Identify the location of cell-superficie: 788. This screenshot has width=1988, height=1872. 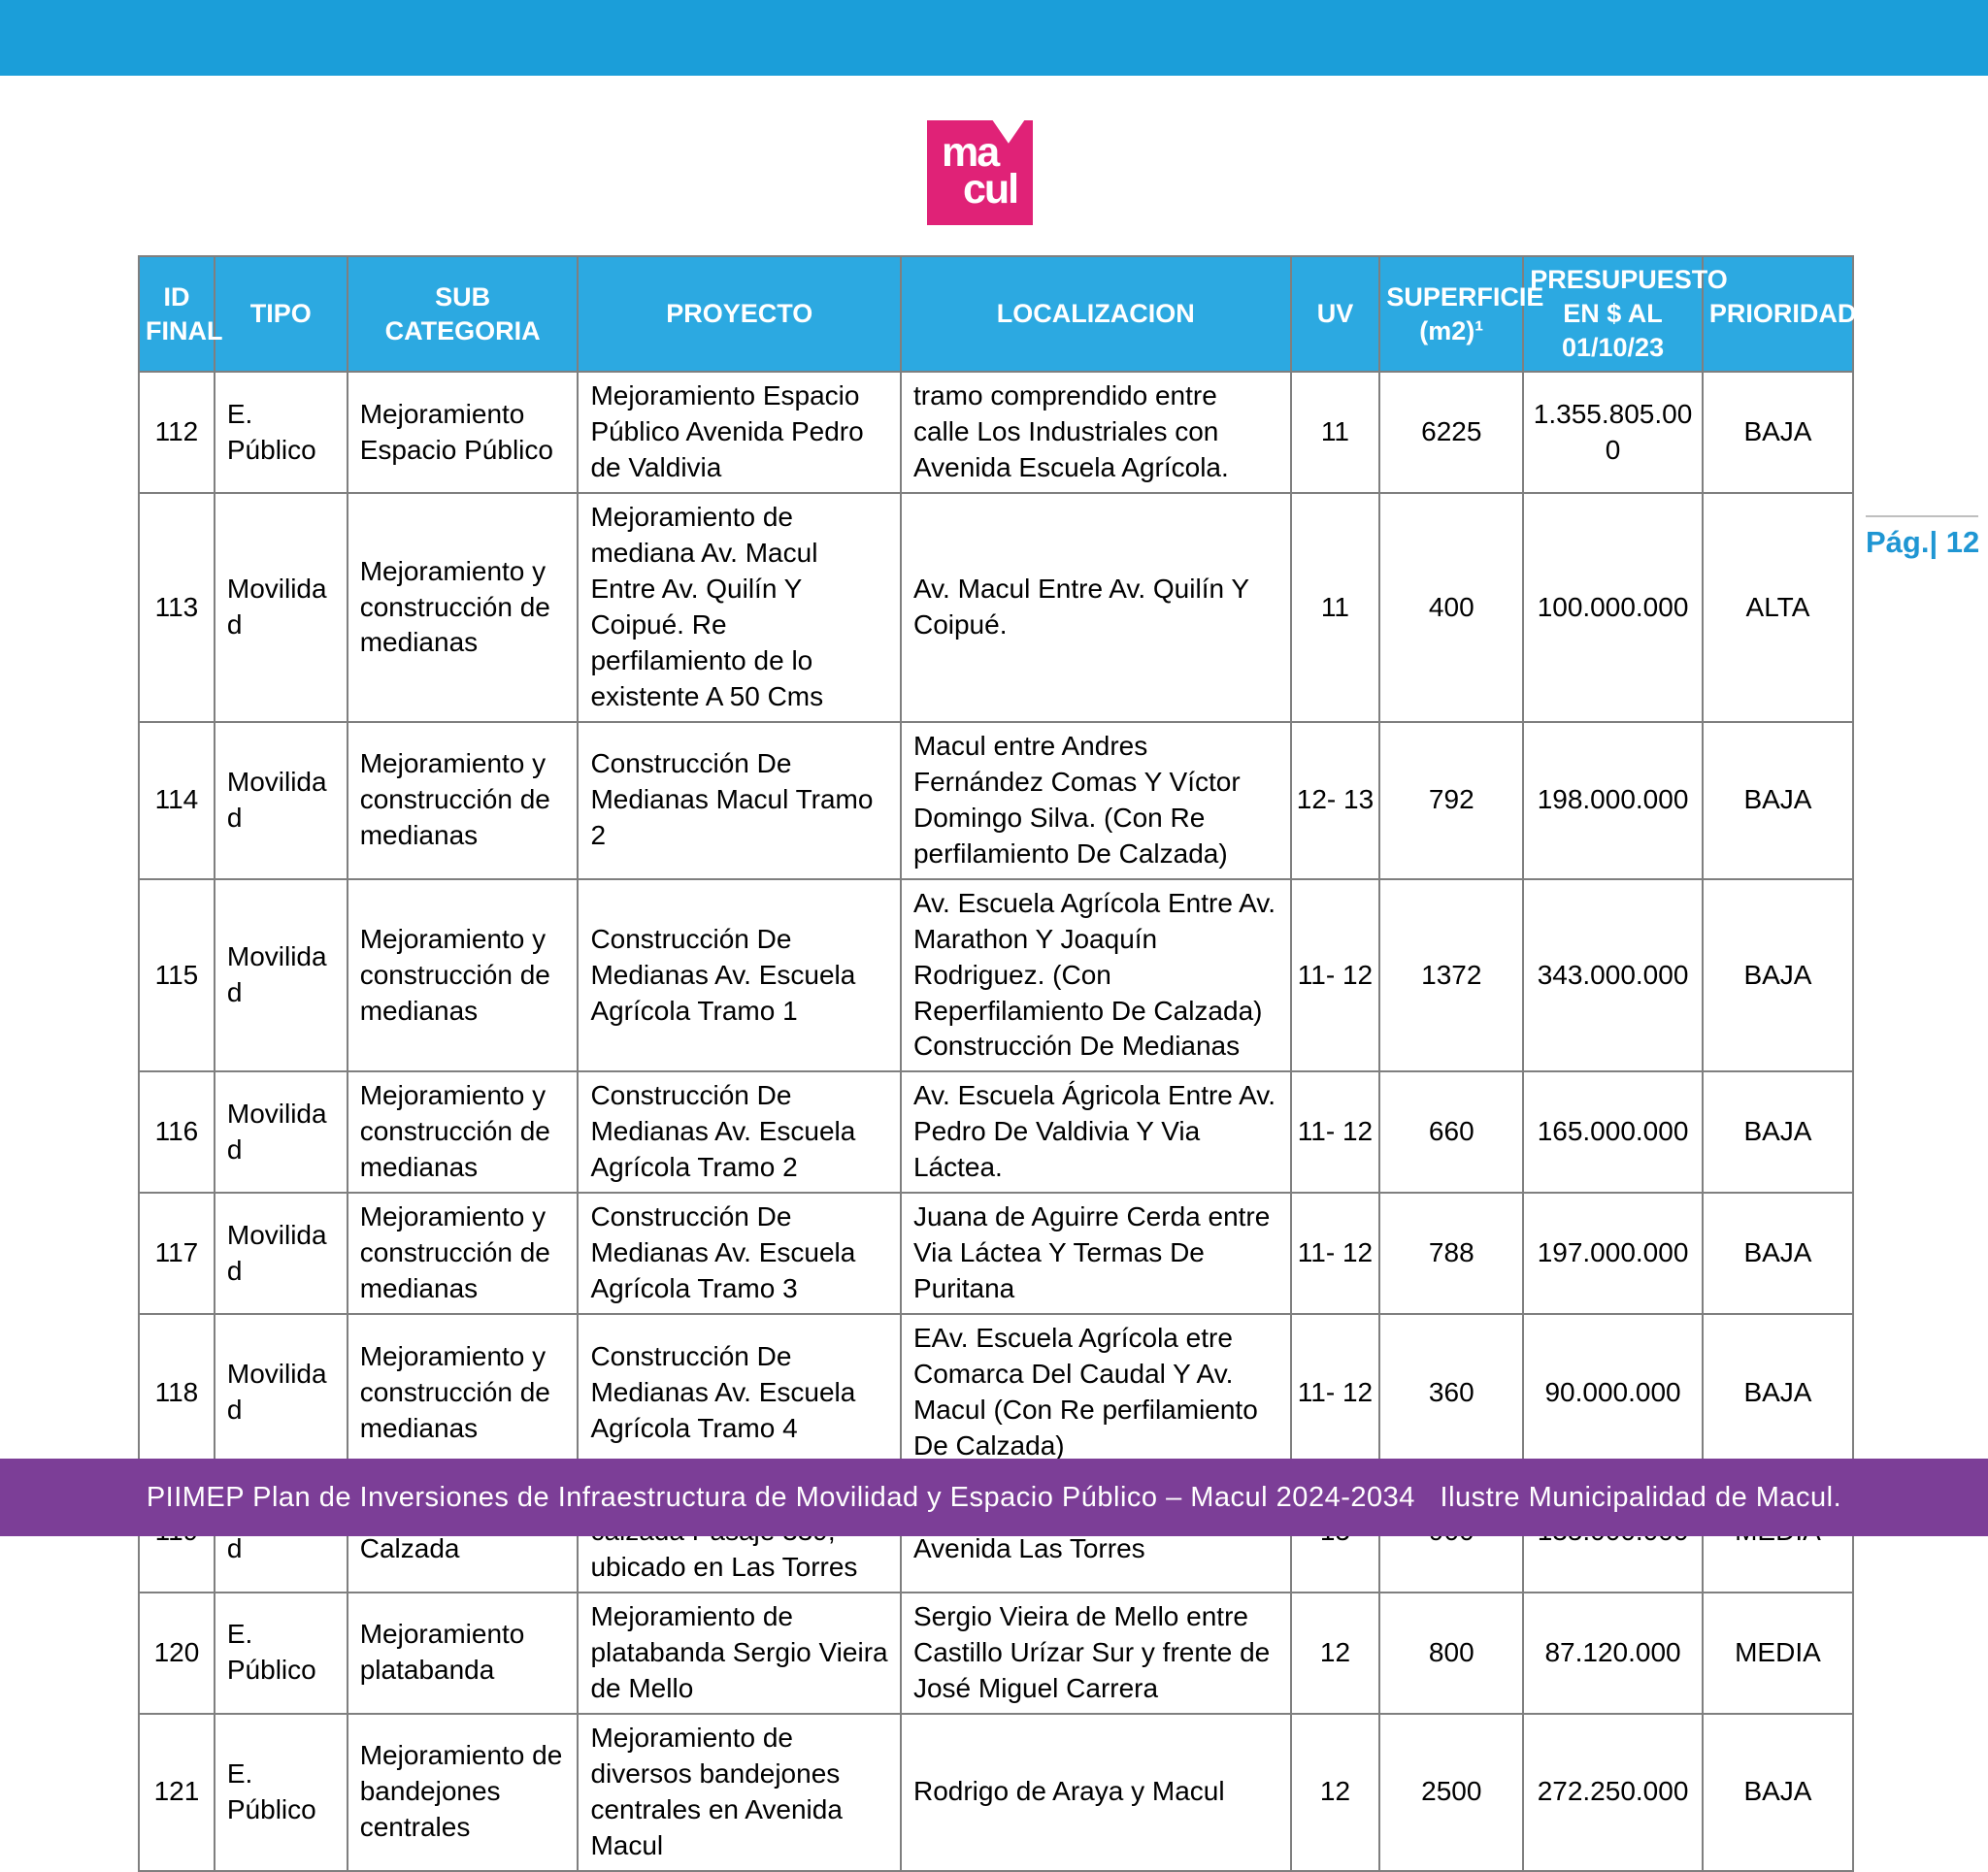
(1451, 1254).